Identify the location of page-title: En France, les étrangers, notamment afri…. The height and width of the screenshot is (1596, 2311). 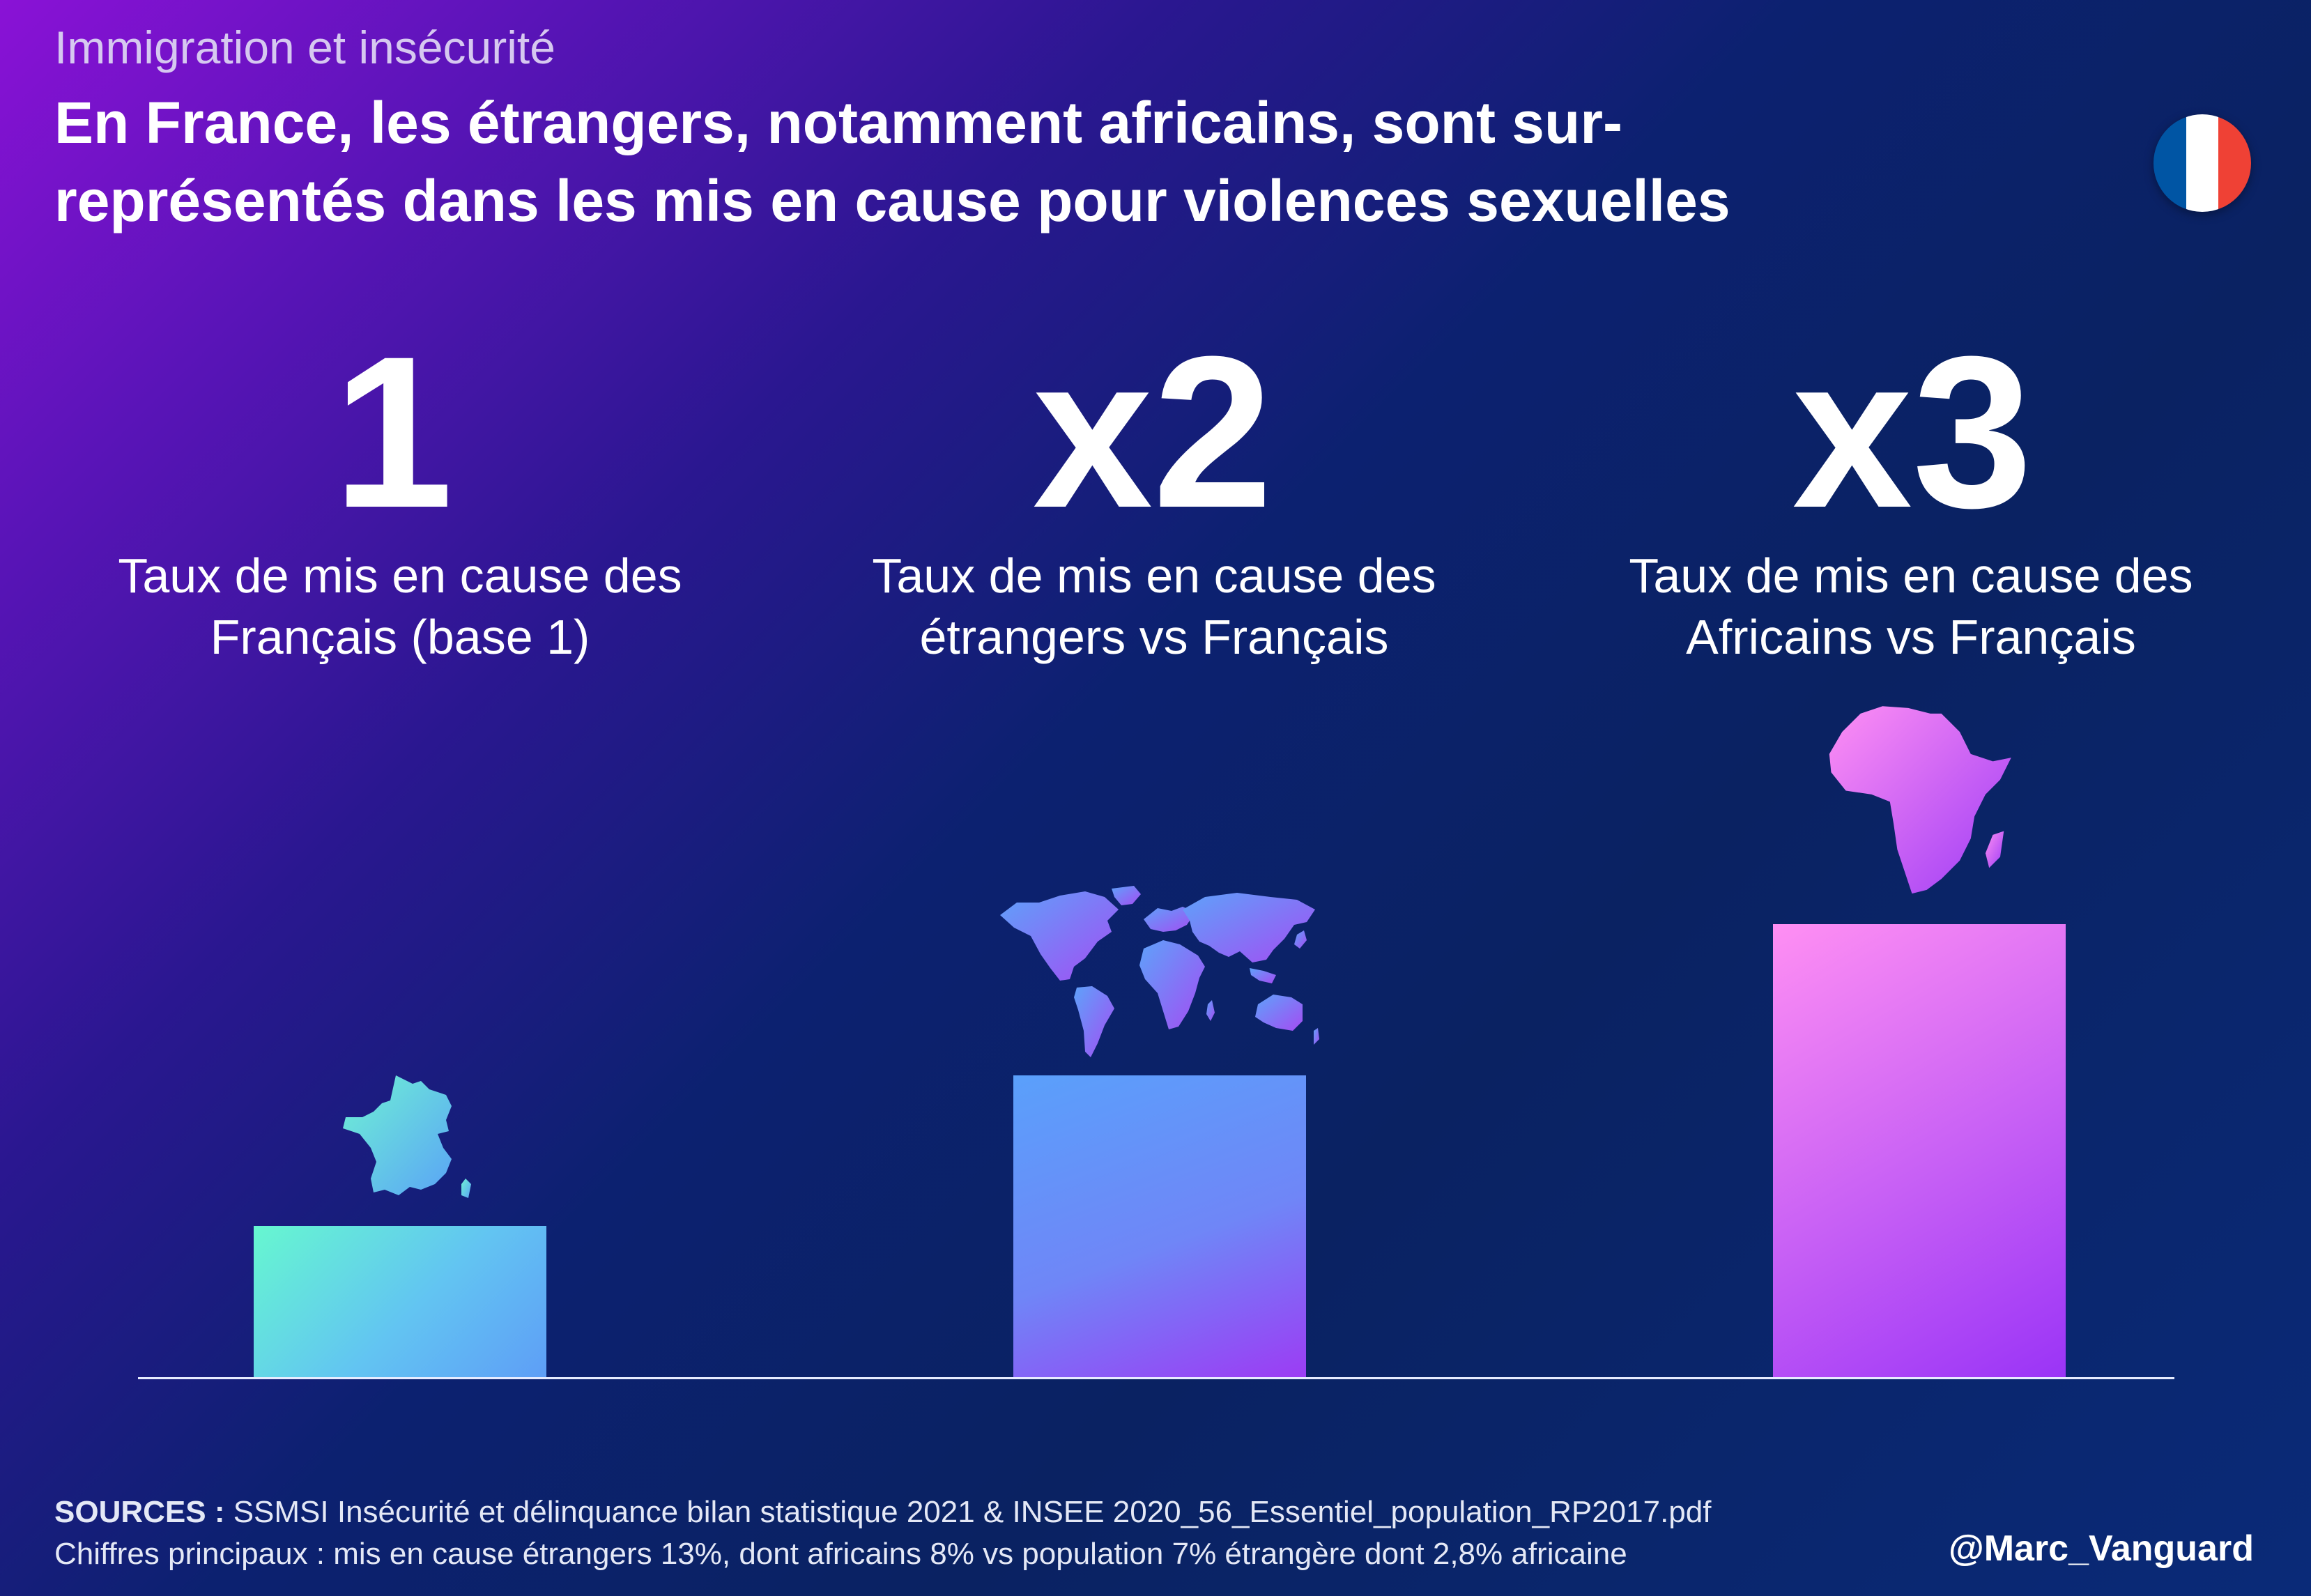
(892, 161).